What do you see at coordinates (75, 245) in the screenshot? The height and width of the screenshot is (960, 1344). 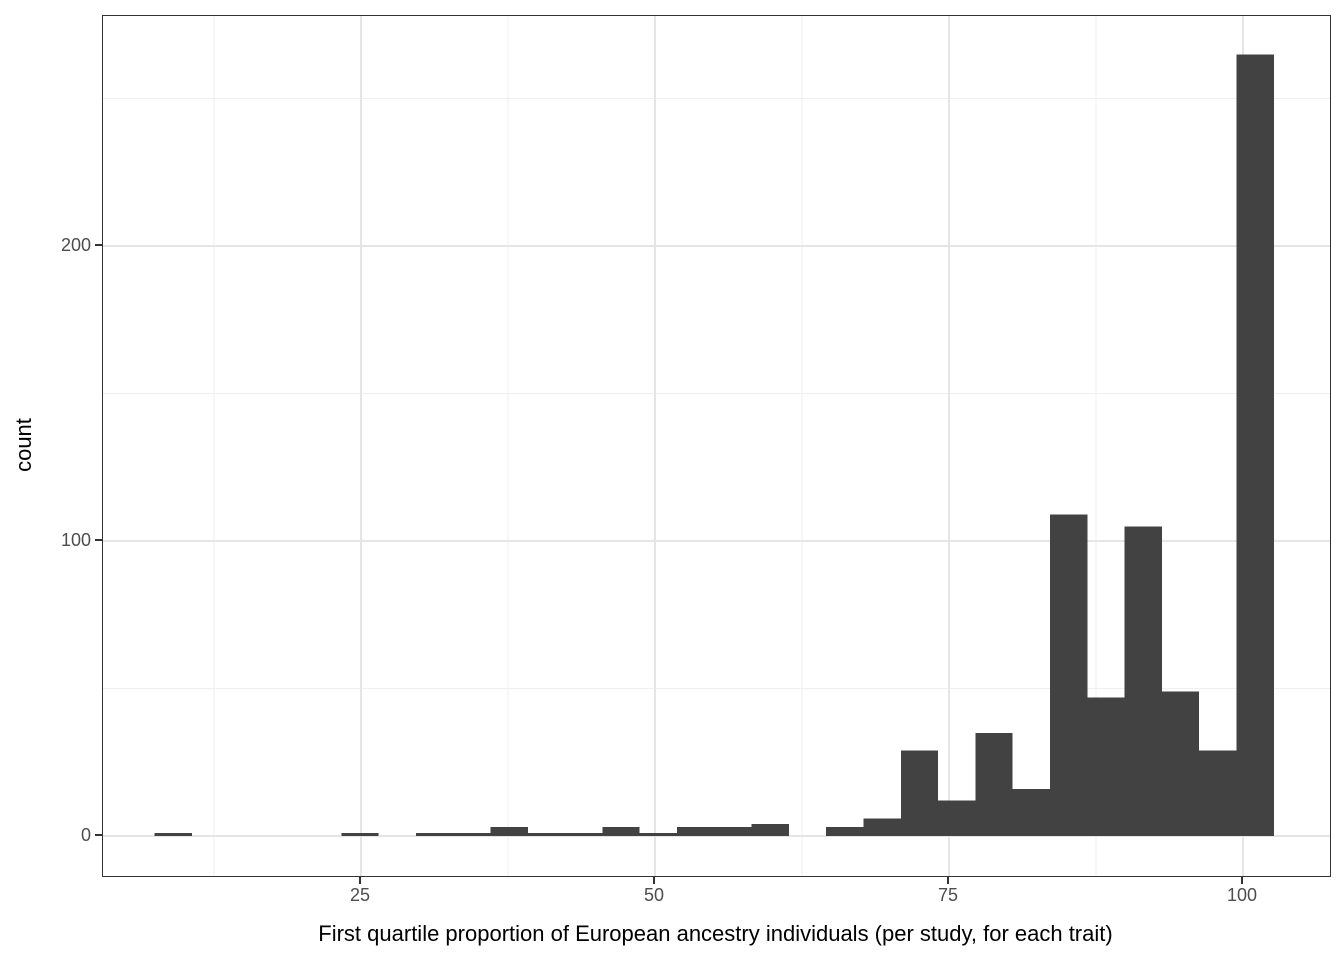 I see `y-tick-label: 200` at bounding box center [75, 245].